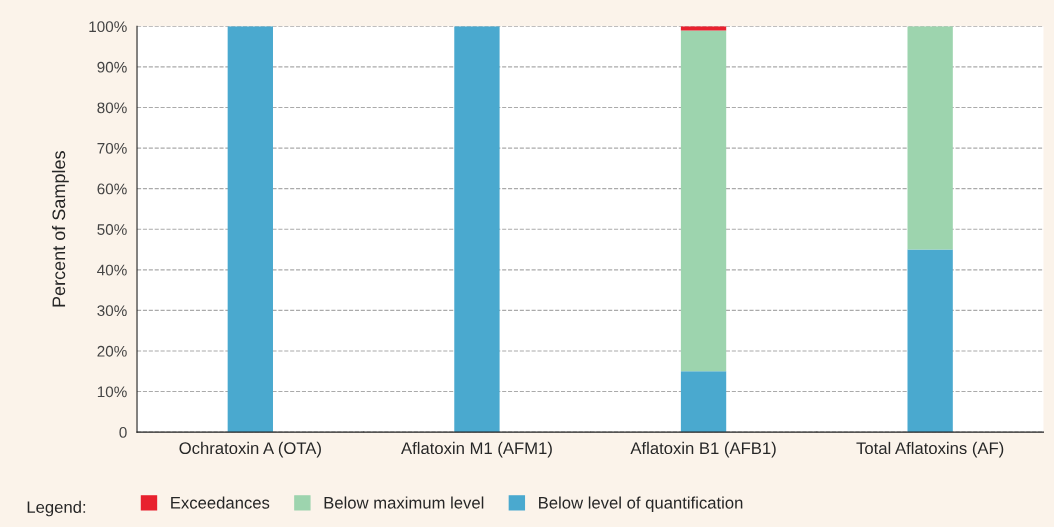 The height and width of the screenshot is (527, 1054). Describe the element at coordinates (108, 27) in the screenshot. I see `y-tick-label: 100%` at that location.